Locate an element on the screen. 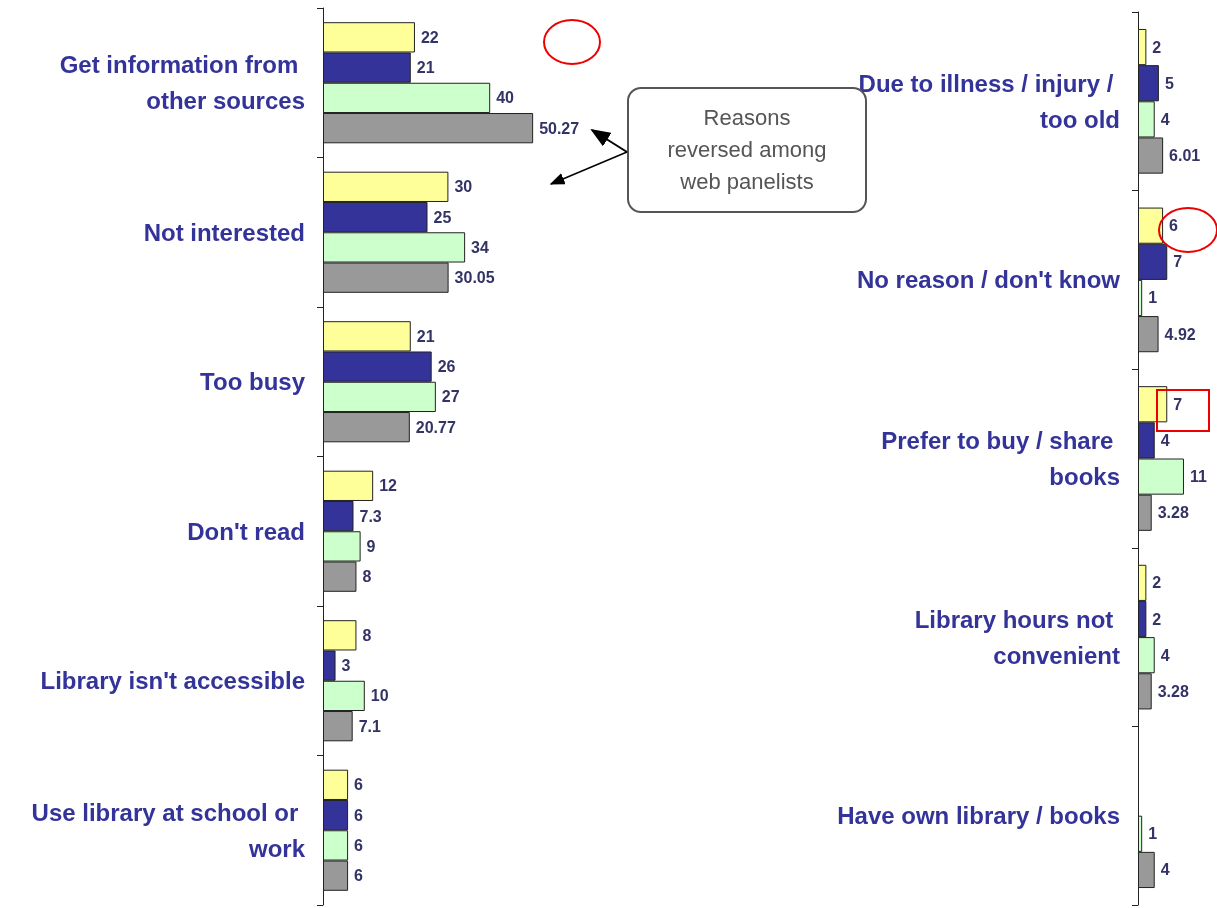 This screenshot has width=1217, height=908. data-label: 30.05 is located at coordinates (474, 278).